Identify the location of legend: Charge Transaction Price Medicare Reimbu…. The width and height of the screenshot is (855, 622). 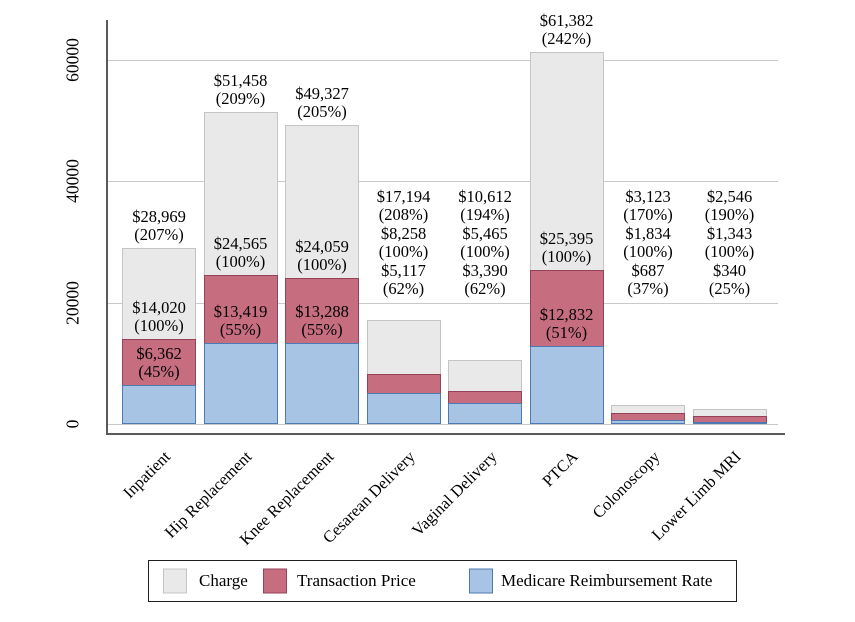
(442, 581).